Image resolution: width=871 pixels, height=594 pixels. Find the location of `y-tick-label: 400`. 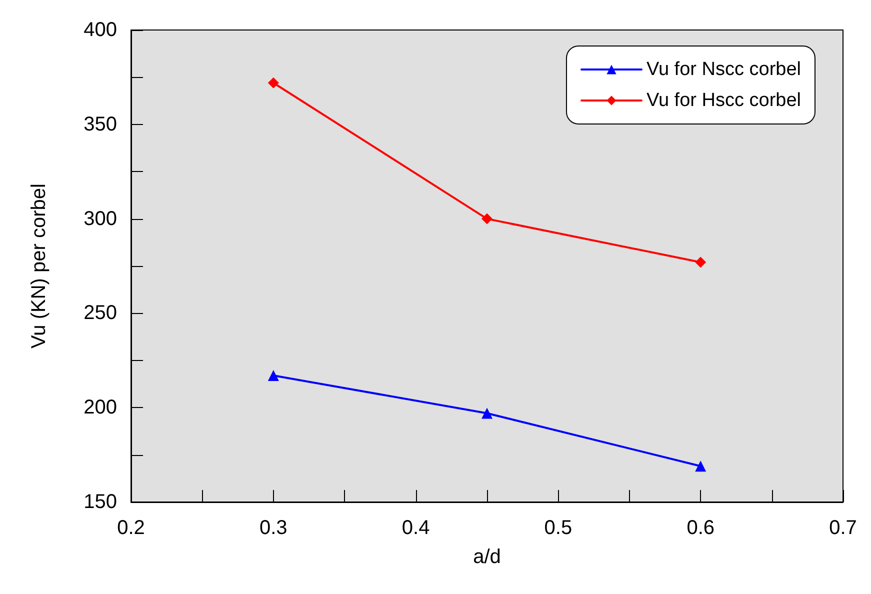

y-tick-label: 400 is located at coordinates (100, 30).